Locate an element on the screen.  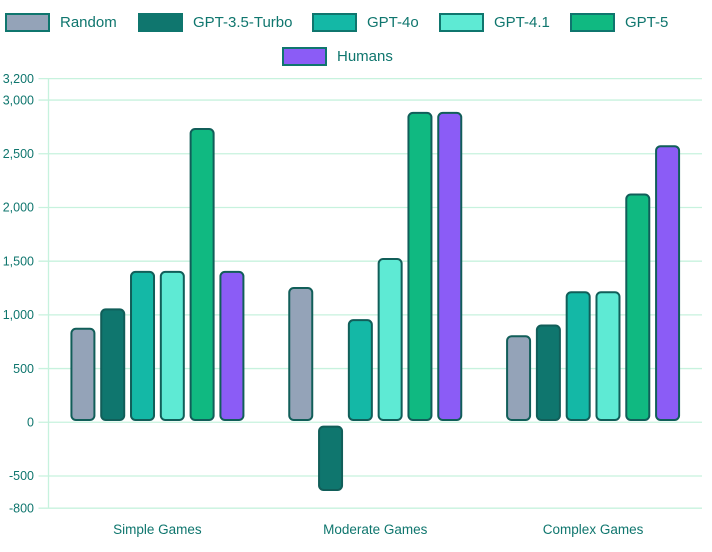
bar-gpt-3-5-turbo-simple-games is located at coordinates (113, 364).